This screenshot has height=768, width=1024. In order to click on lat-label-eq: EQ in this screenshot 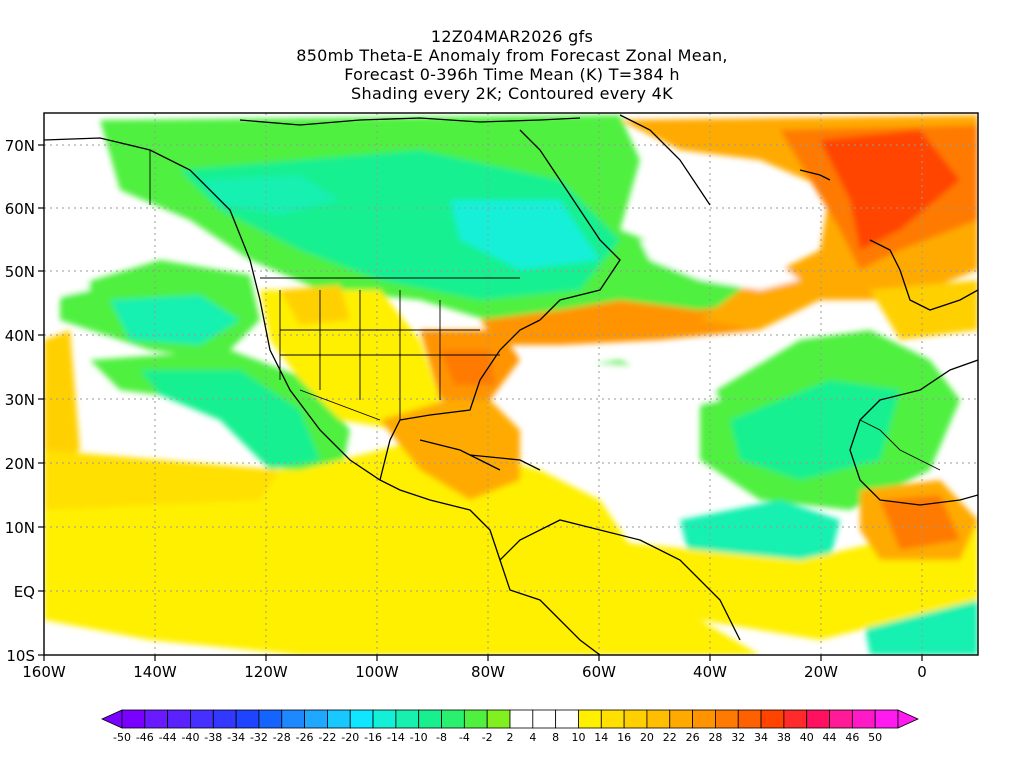, I will do `click(24, 592)`.